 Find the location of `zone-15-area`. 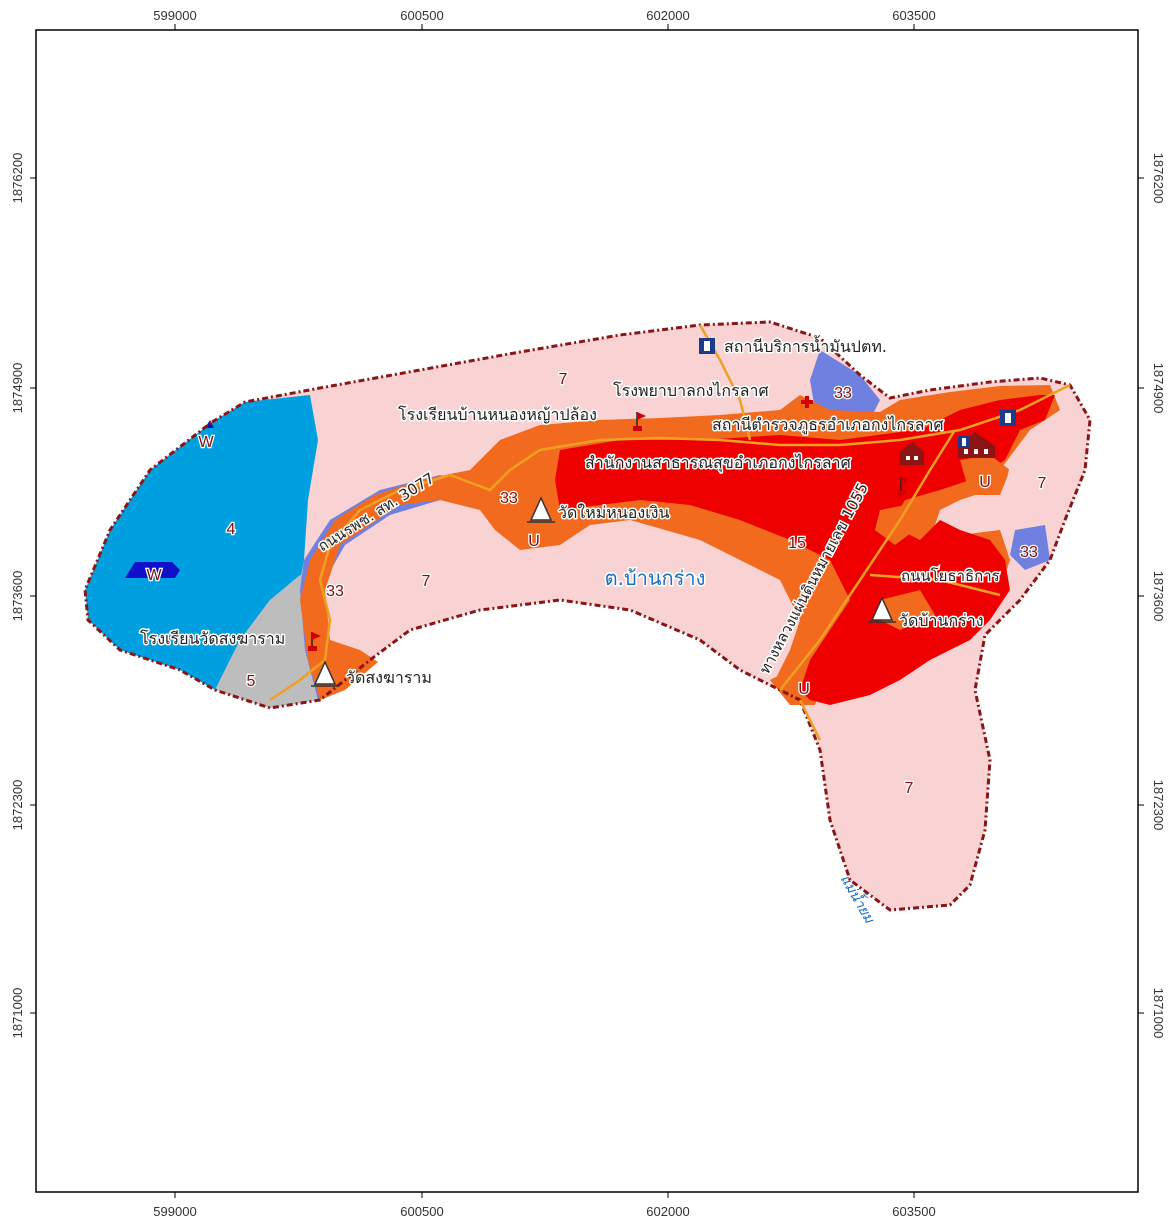

zone-15-area is located at coordinates (805, 550).